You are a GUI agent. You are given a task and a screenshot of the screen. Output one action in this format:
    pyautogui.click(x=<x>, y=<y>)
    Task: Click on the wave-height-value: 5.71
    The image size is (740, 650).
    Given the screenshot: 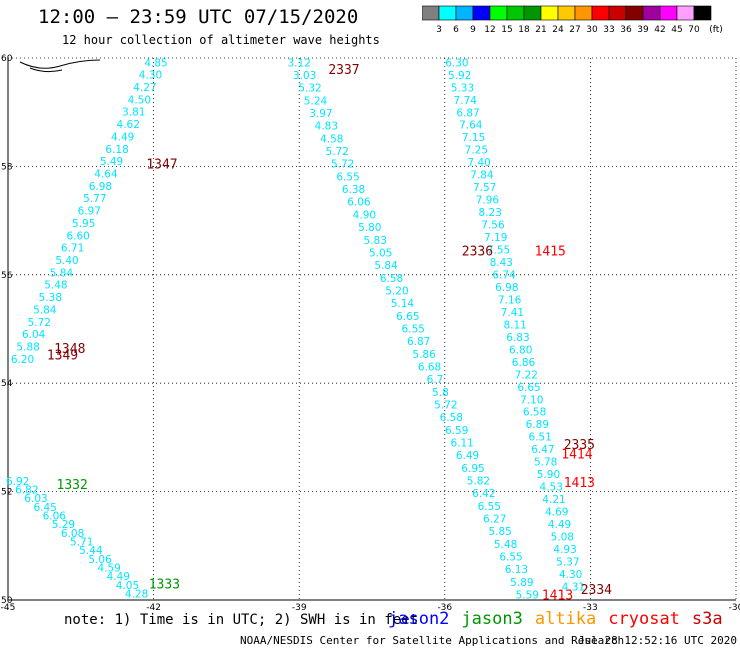 What is the action you would take?
    pyautogui.click(x=81, y=542)
    